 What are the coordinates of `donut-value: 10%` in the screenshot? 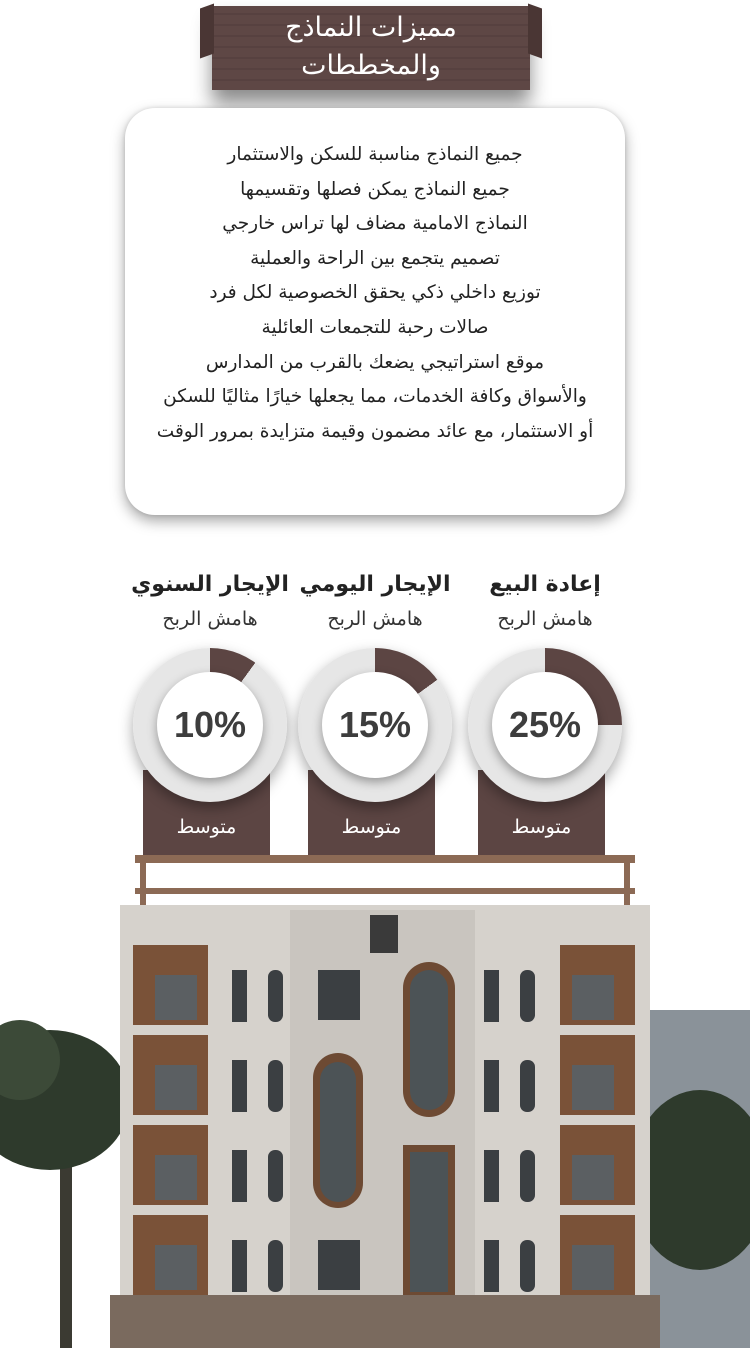 It's located at (210, 725).